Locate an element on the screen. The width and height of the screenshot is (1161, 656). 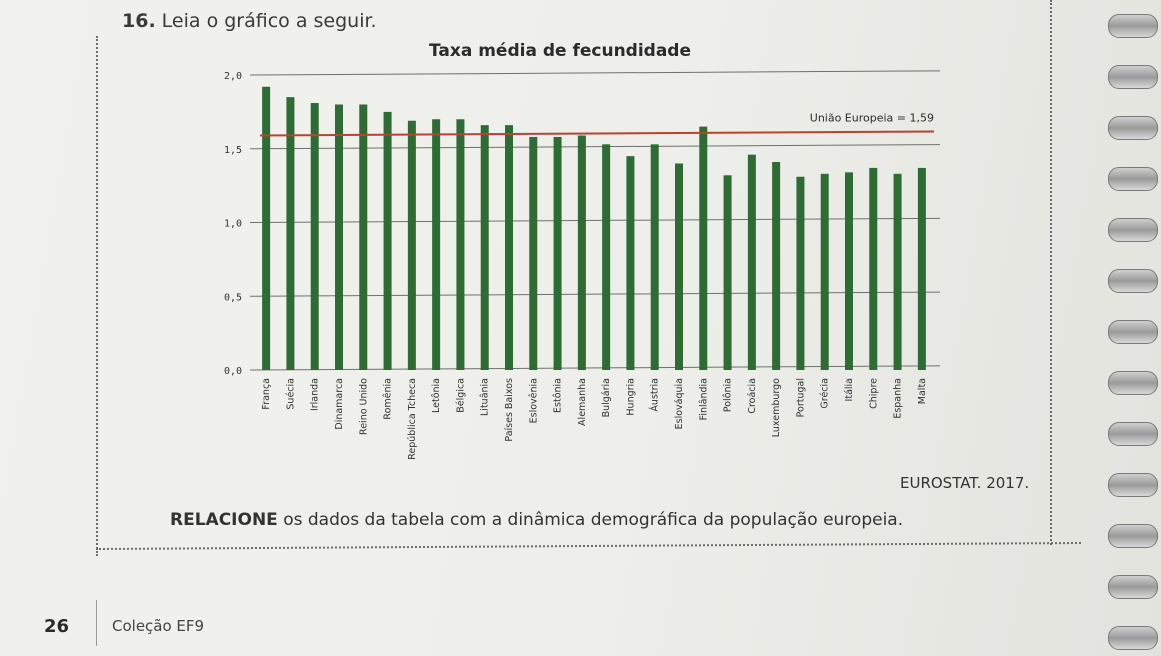
question-number: 16. is located at coordinates (139, 21).